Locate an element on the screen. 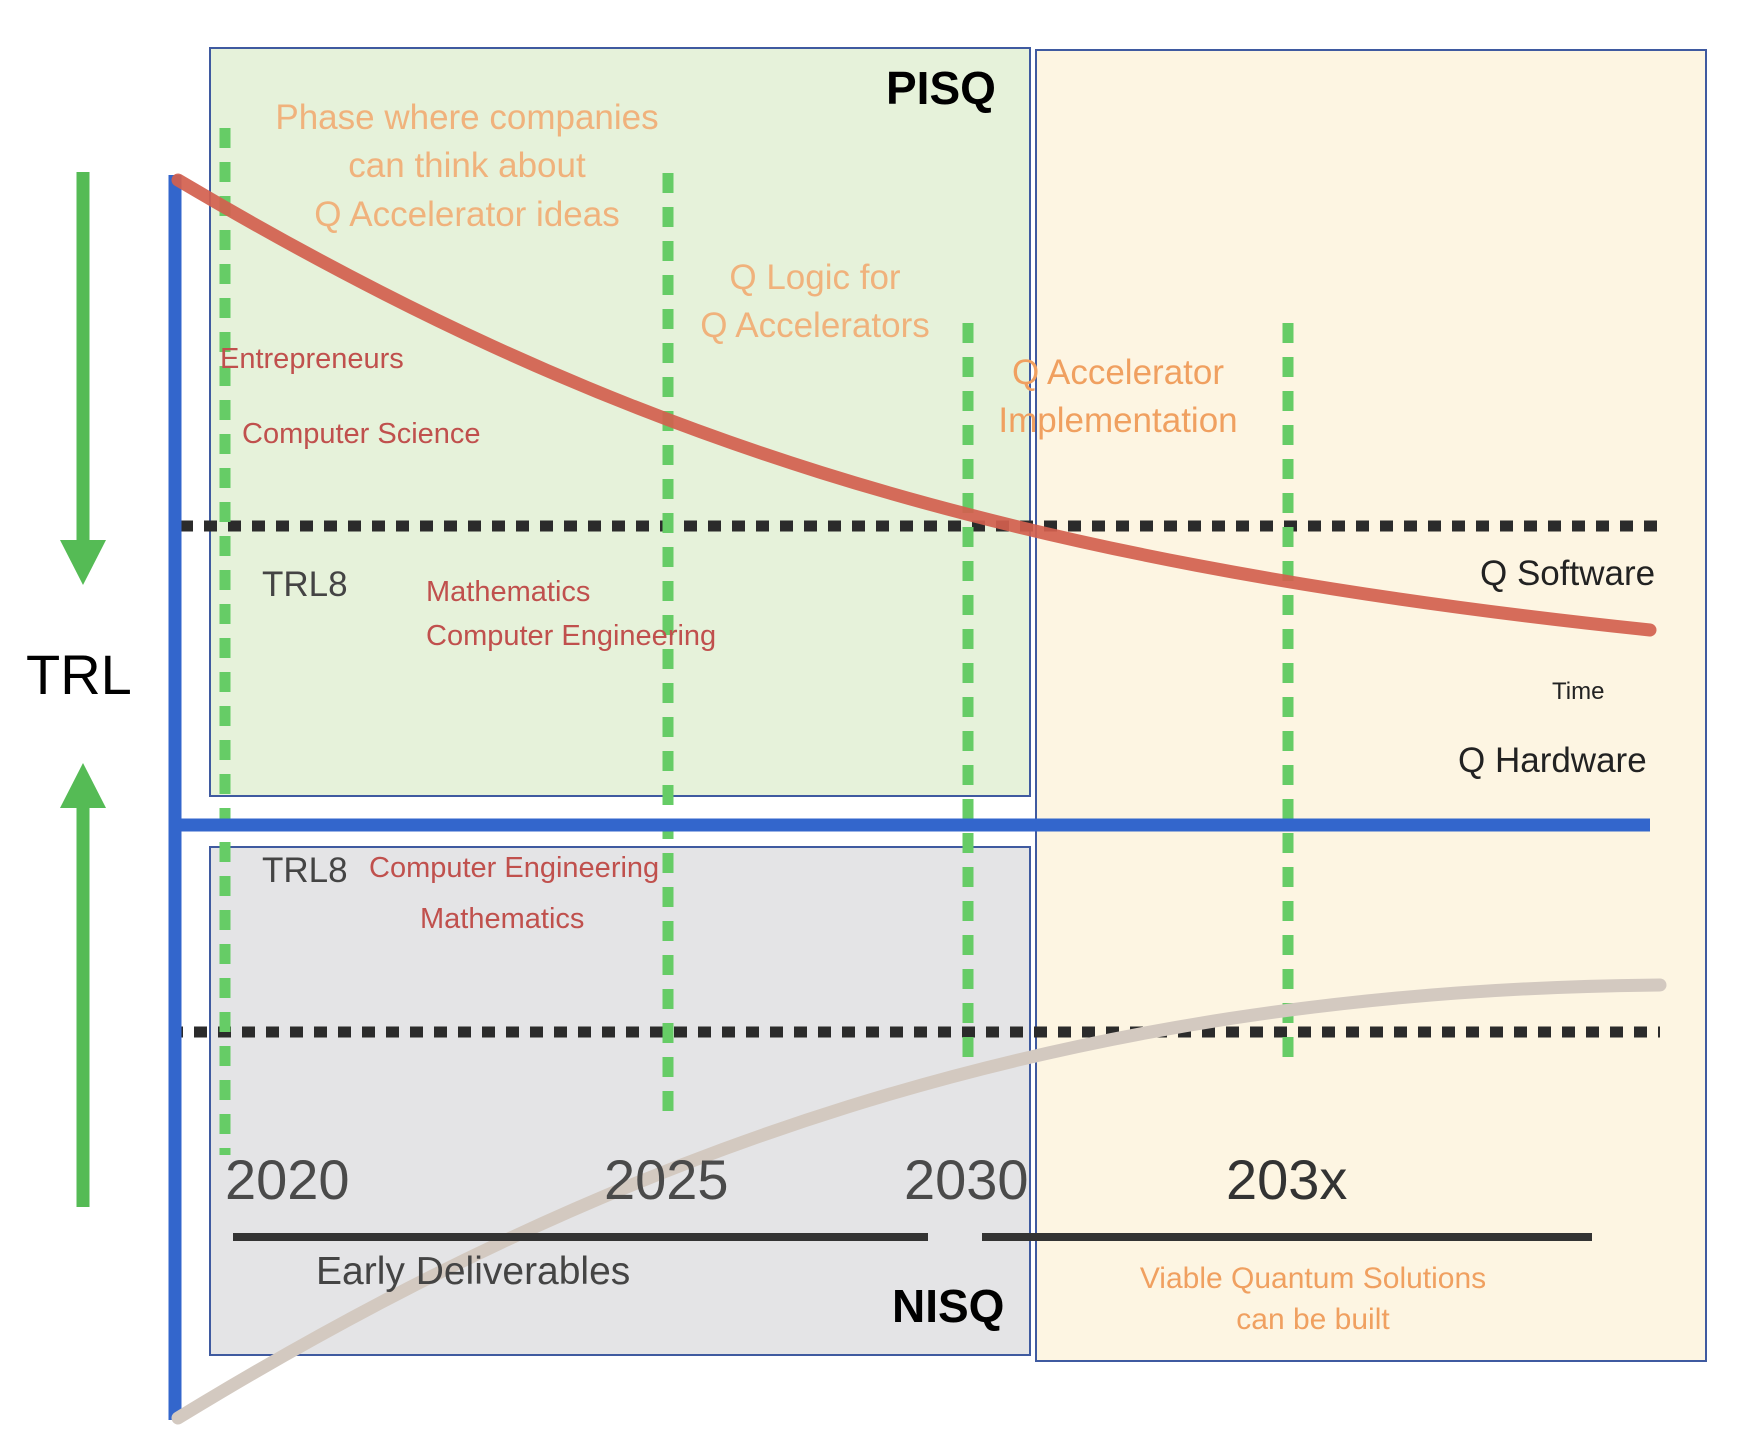 The width and height of the screenshot is (1750, 1434). mathematics-top-label: Mathematics is located at coordinates (508, 592).